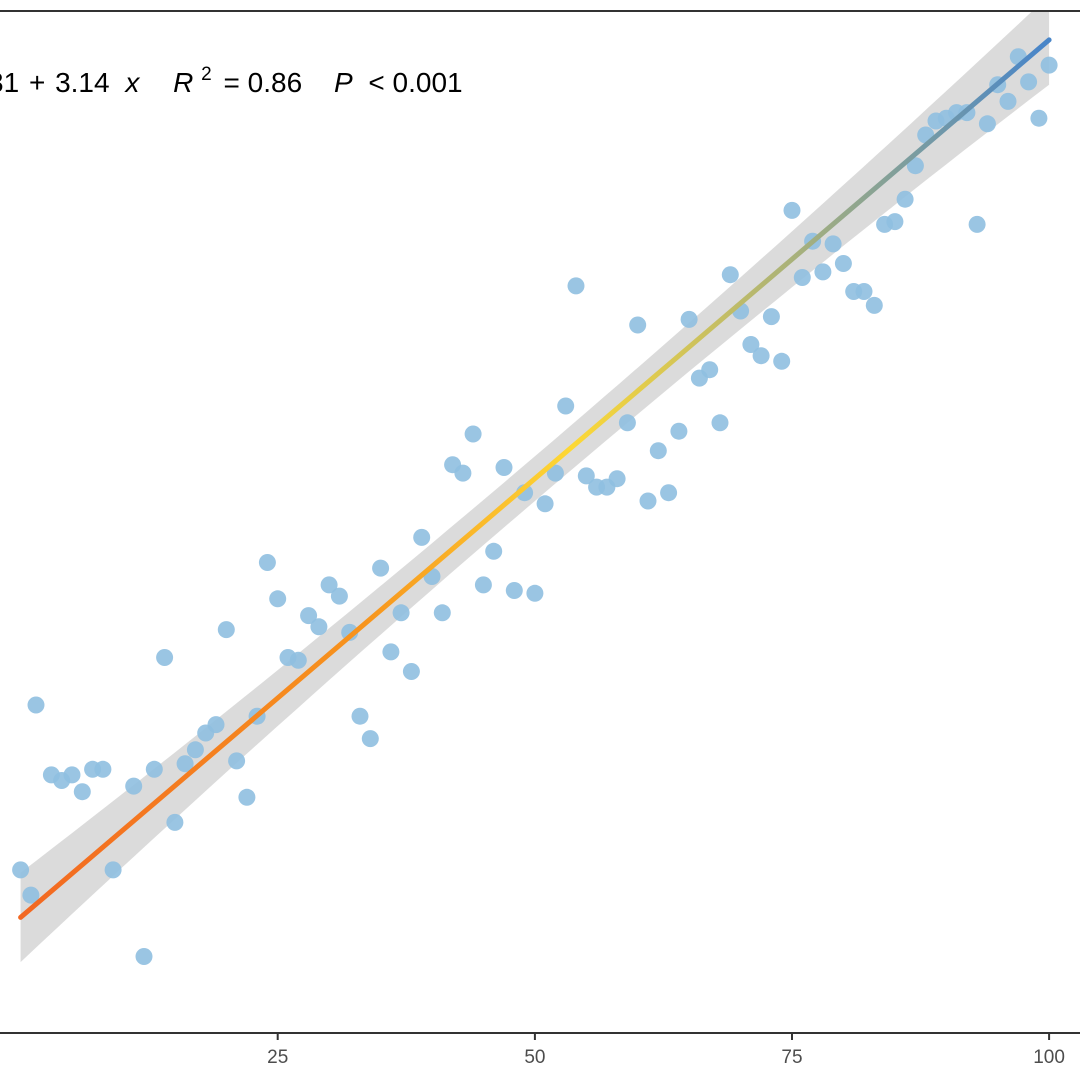 Image resolution: width=1080 pixels, height=1078 pixels. Describe the element at coordinates (263, 82) in the screenshot. I see `r2-value: = 0.86` at that location.